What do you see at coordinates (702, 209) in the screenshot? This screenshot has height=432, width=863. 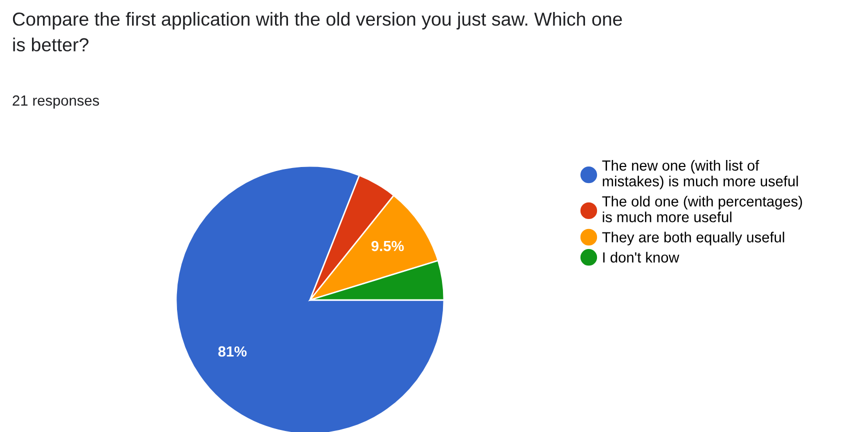 I see `legend-label: The old one (with percentages) is much more useful` at bounding box center [702, 209].